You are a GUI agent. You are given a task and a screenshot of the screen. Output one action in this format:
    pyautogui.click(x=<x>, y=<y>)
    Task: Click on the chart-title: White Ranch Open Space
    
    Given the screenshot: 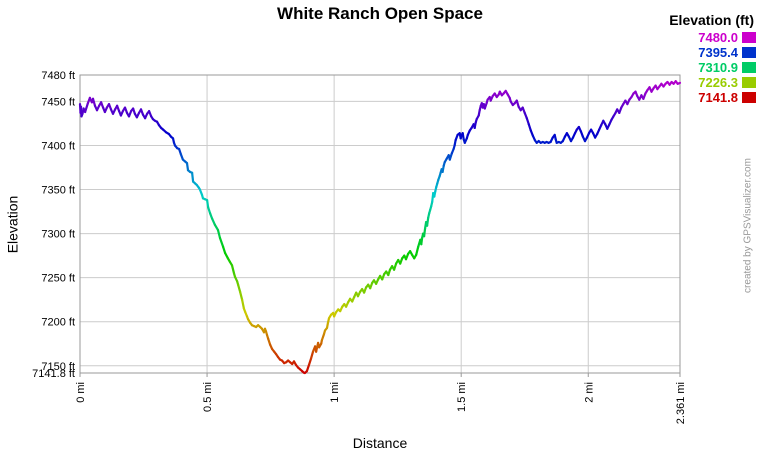 What is the action you would take?
    pyautogui.click(x=380, y=13)
    